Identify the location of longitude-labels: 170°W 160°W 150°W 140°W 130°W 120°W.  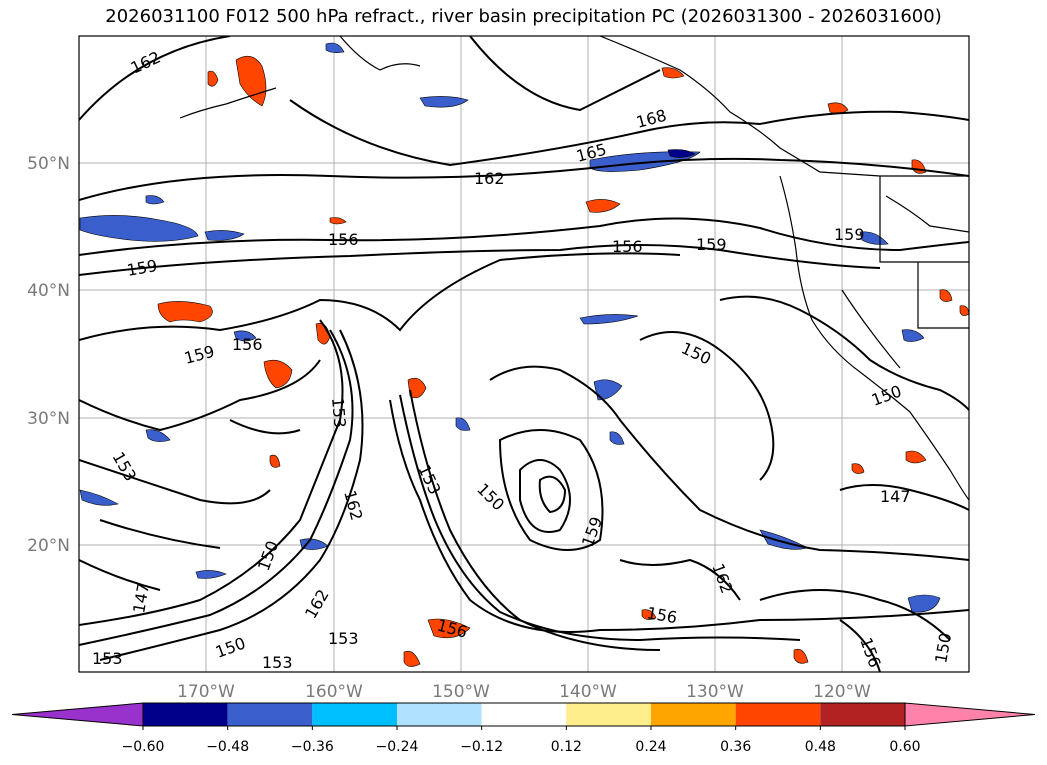
(524, 692).